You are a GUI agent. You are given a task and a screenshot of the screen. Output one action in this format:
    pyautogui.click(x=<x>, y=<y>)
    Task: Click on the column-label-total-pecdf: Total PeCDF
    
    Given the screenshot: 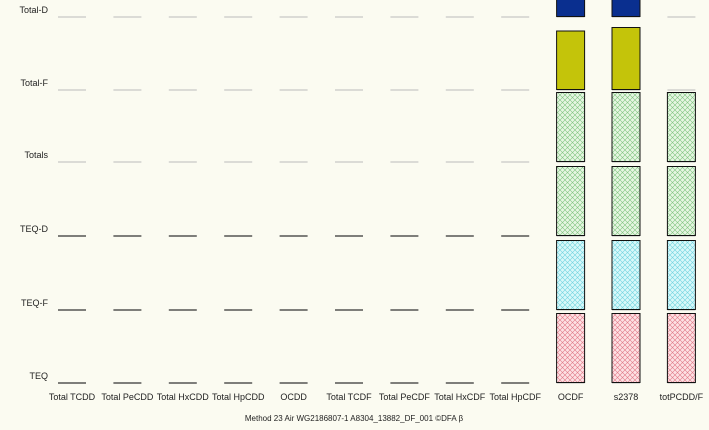 What is the action you would take?
    pyautogui.click(x=405, y=397)
    